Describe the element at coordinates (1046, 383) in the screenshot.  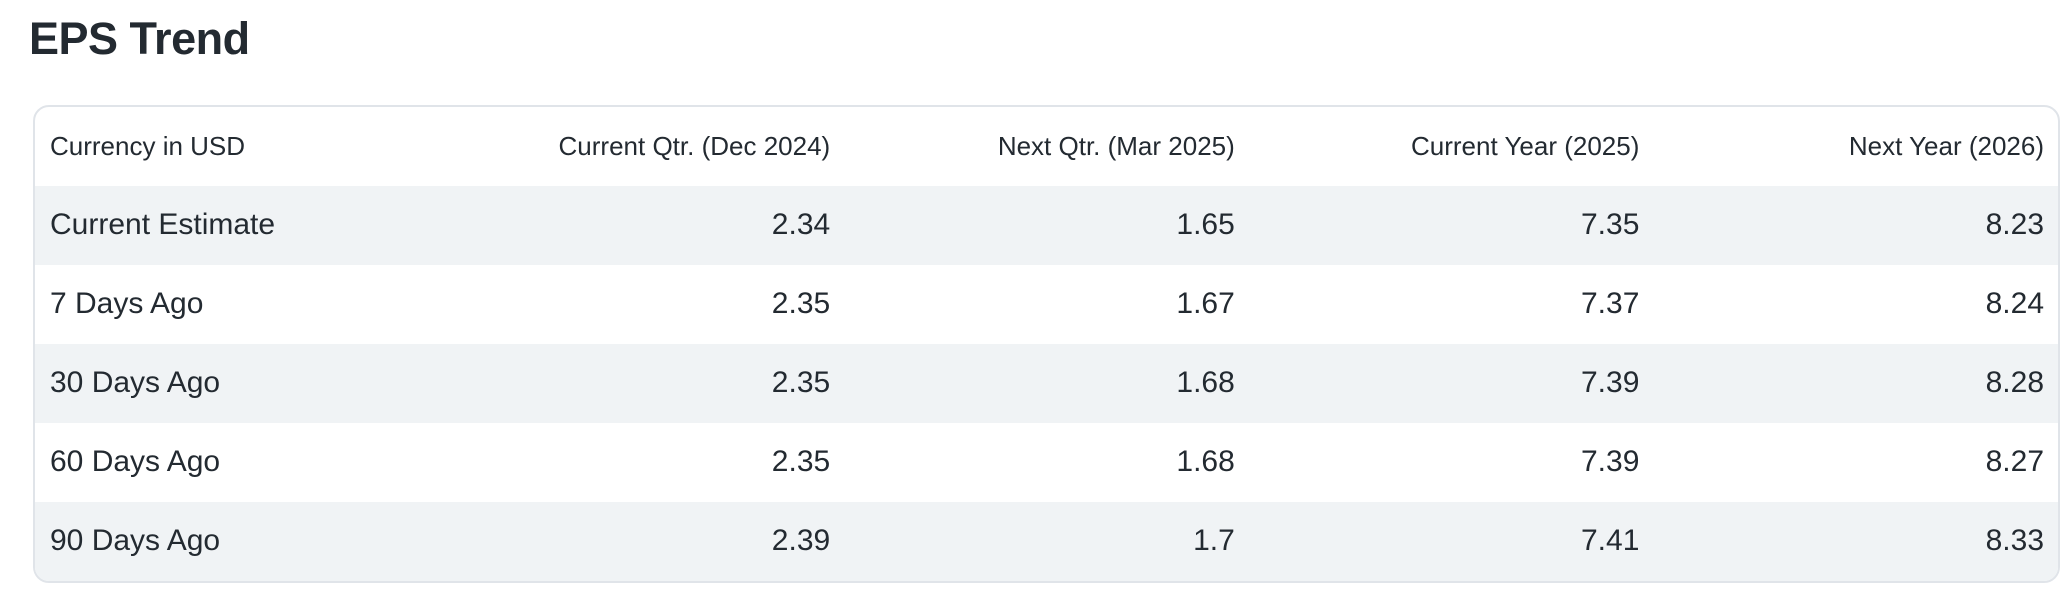
I see `table-row-30-days-ago: 30 Days Ago 2.35 1.68 7.39 8.28` at that location.